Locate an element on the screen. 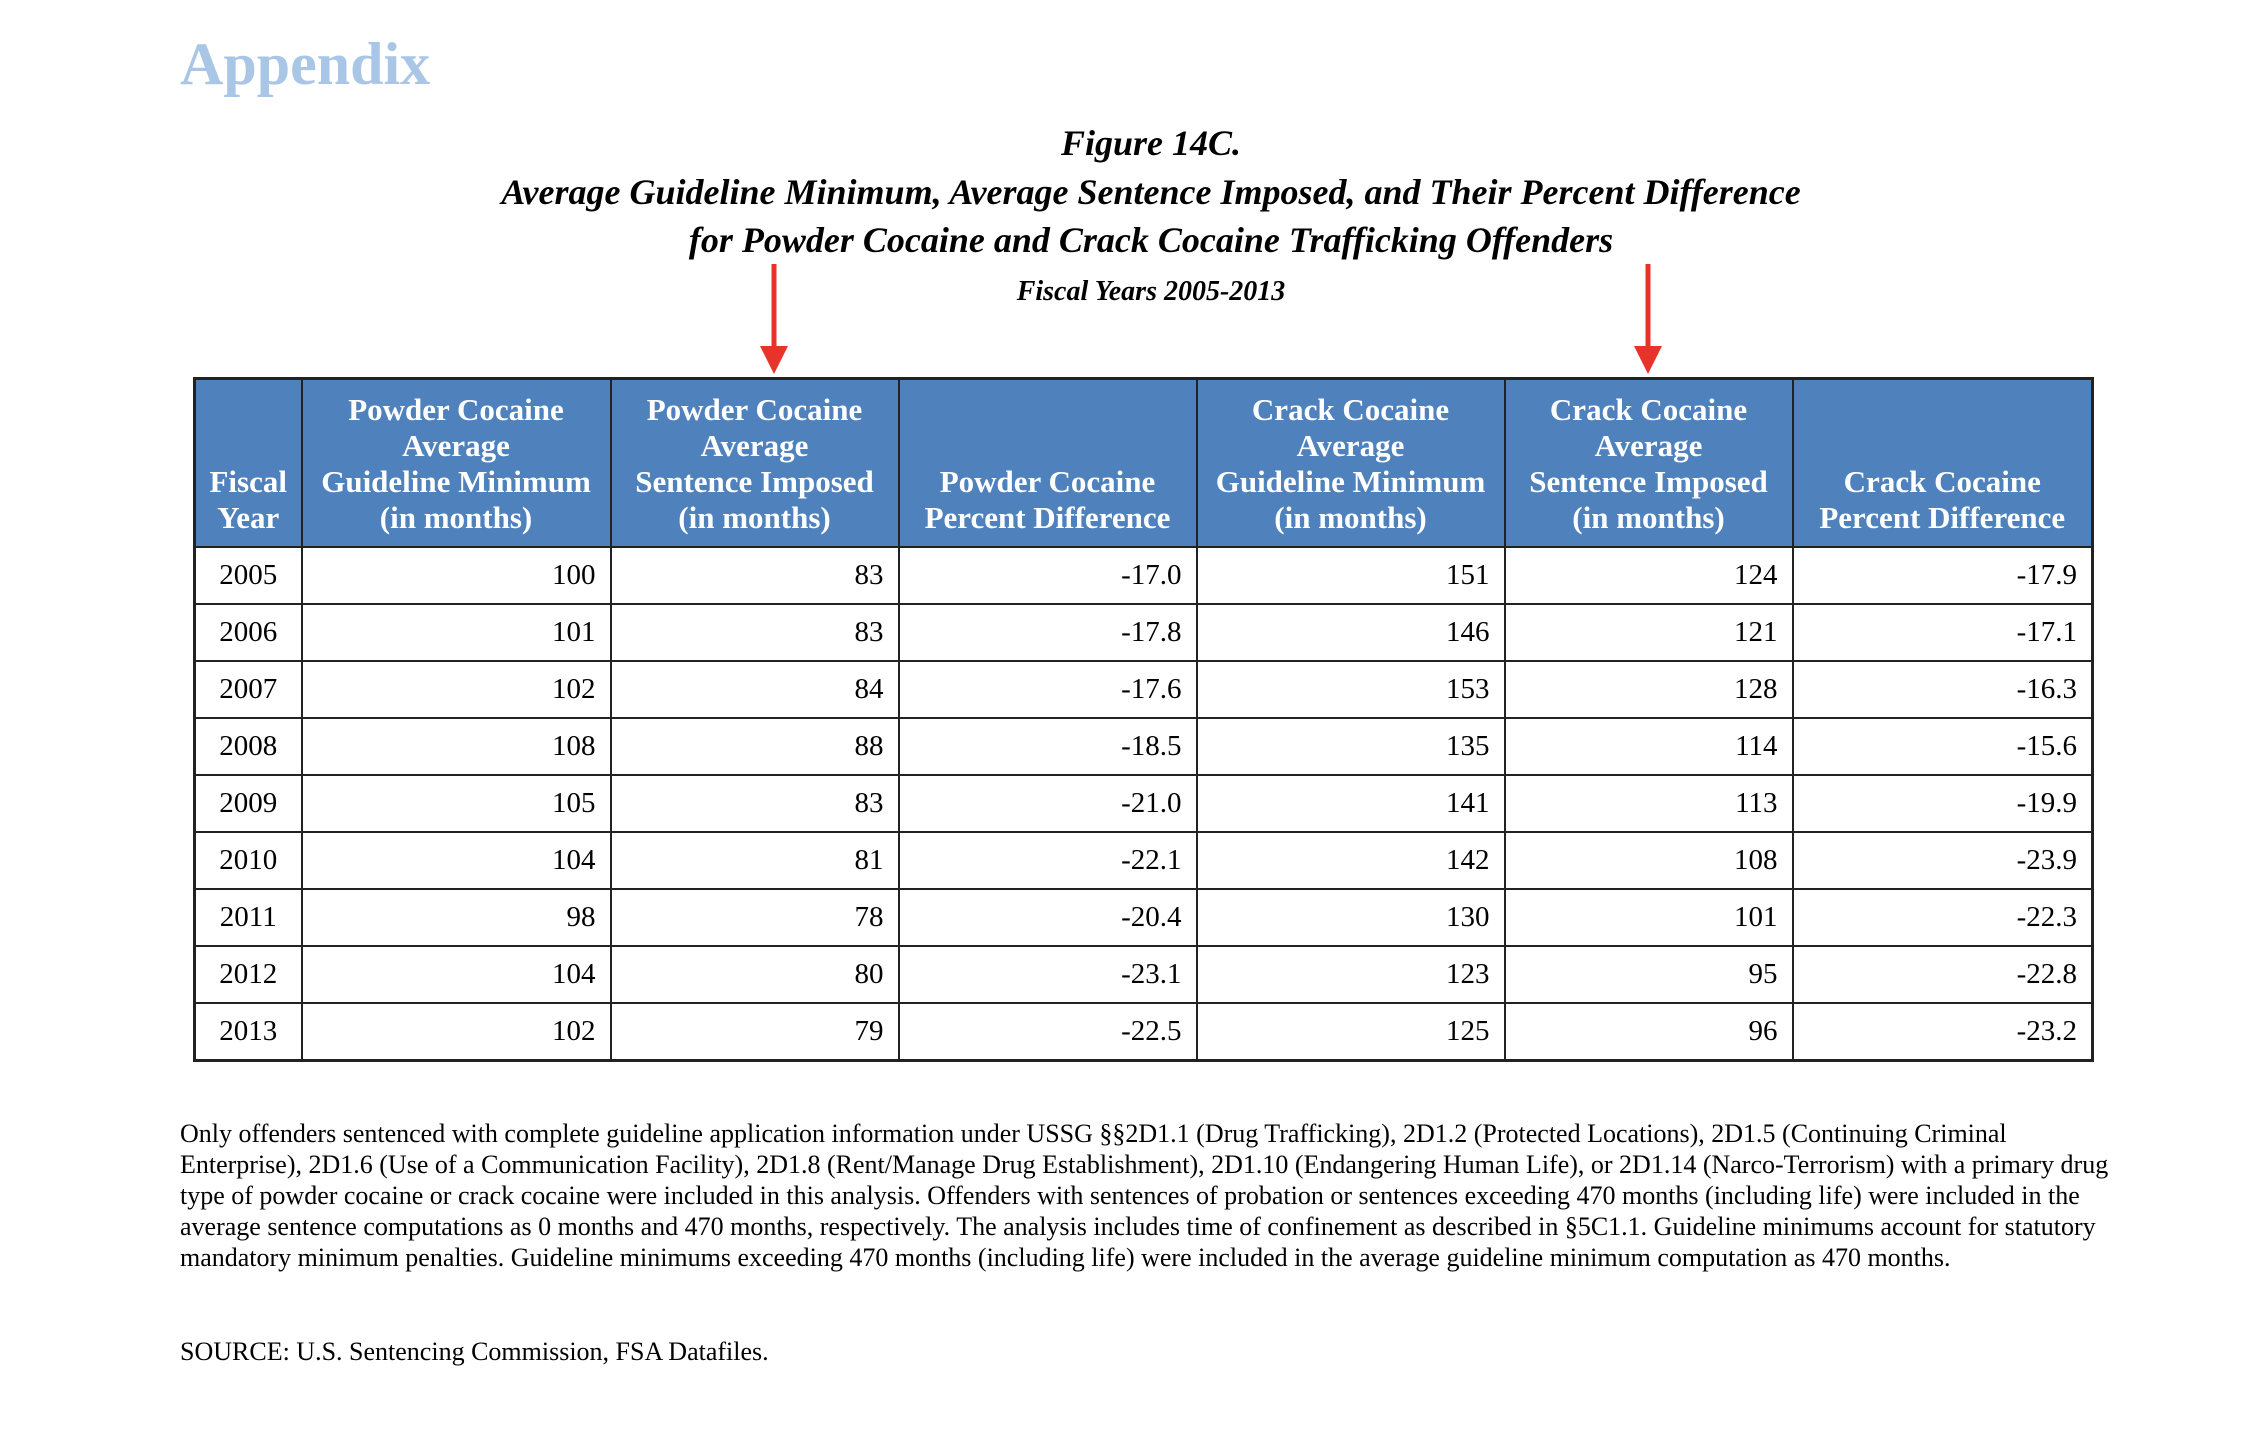 Image resolution: width=2250 pixels, height=1453 pixels. table-row: 2006 101 83 -17.8 146 121 -17.1 is located at coordinates (1143, 632).